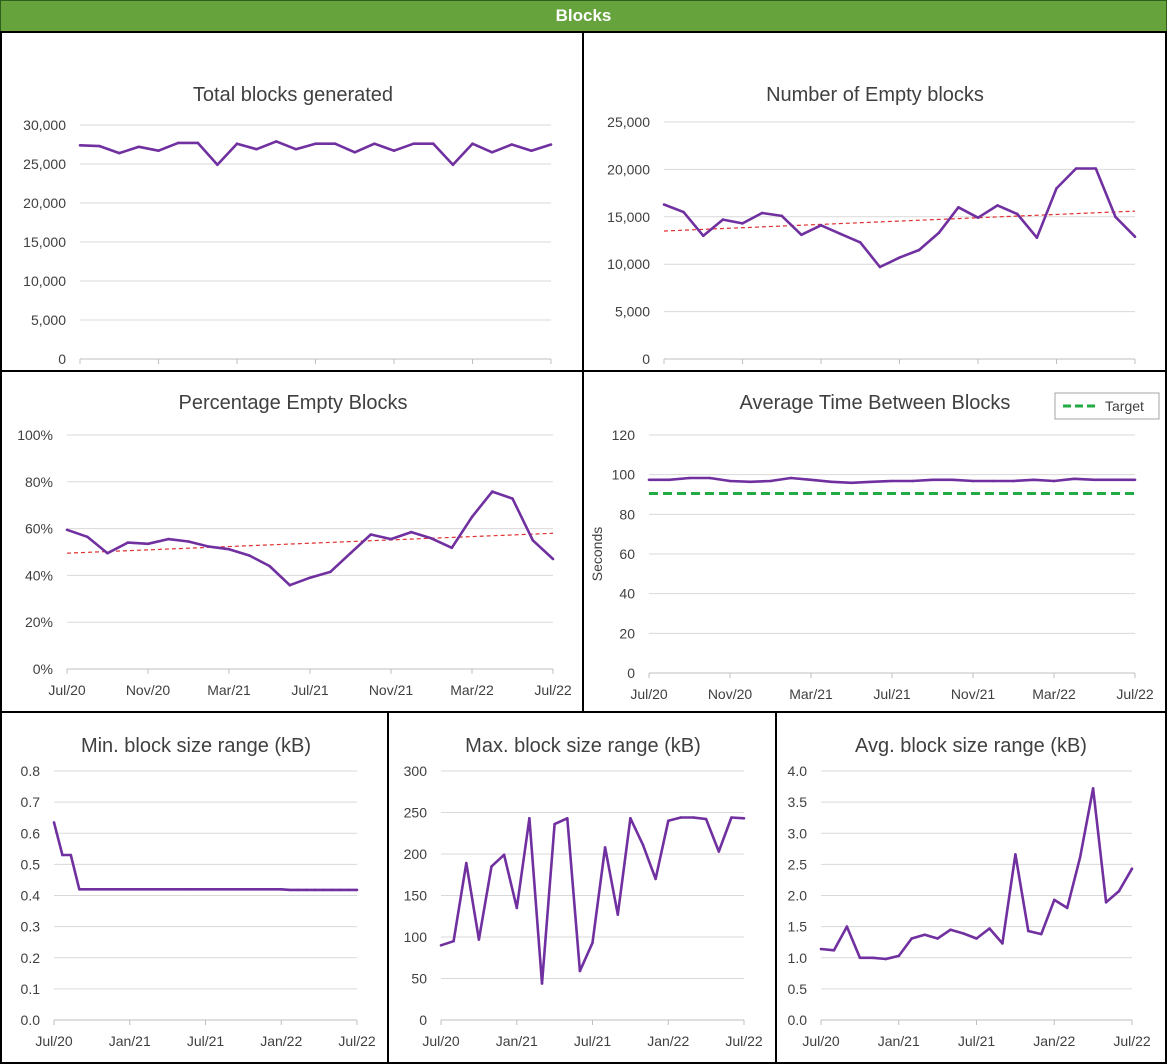 Image resolution: width=1169 pixels, height=1064 pixels. I want to click on y-tick-label: 80, so click(627, 514).